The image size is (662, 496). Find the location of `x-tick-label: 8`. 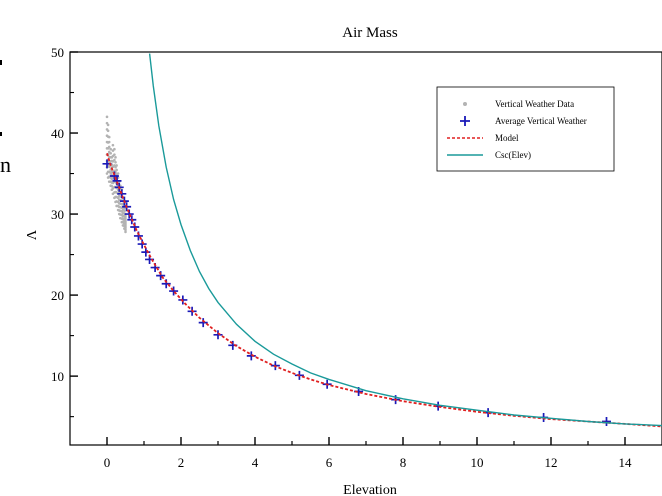

x-tick-label: 8 is located at coordinates (403, 462).